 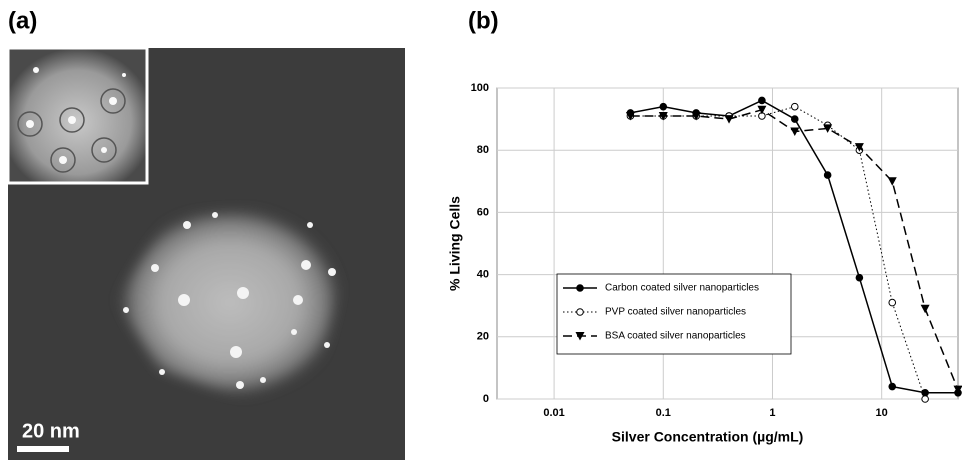 What do you see at coordinates (483, 150) in the screenshot?
I see `y-tick-label: 80` at bounding box center [483, 150].